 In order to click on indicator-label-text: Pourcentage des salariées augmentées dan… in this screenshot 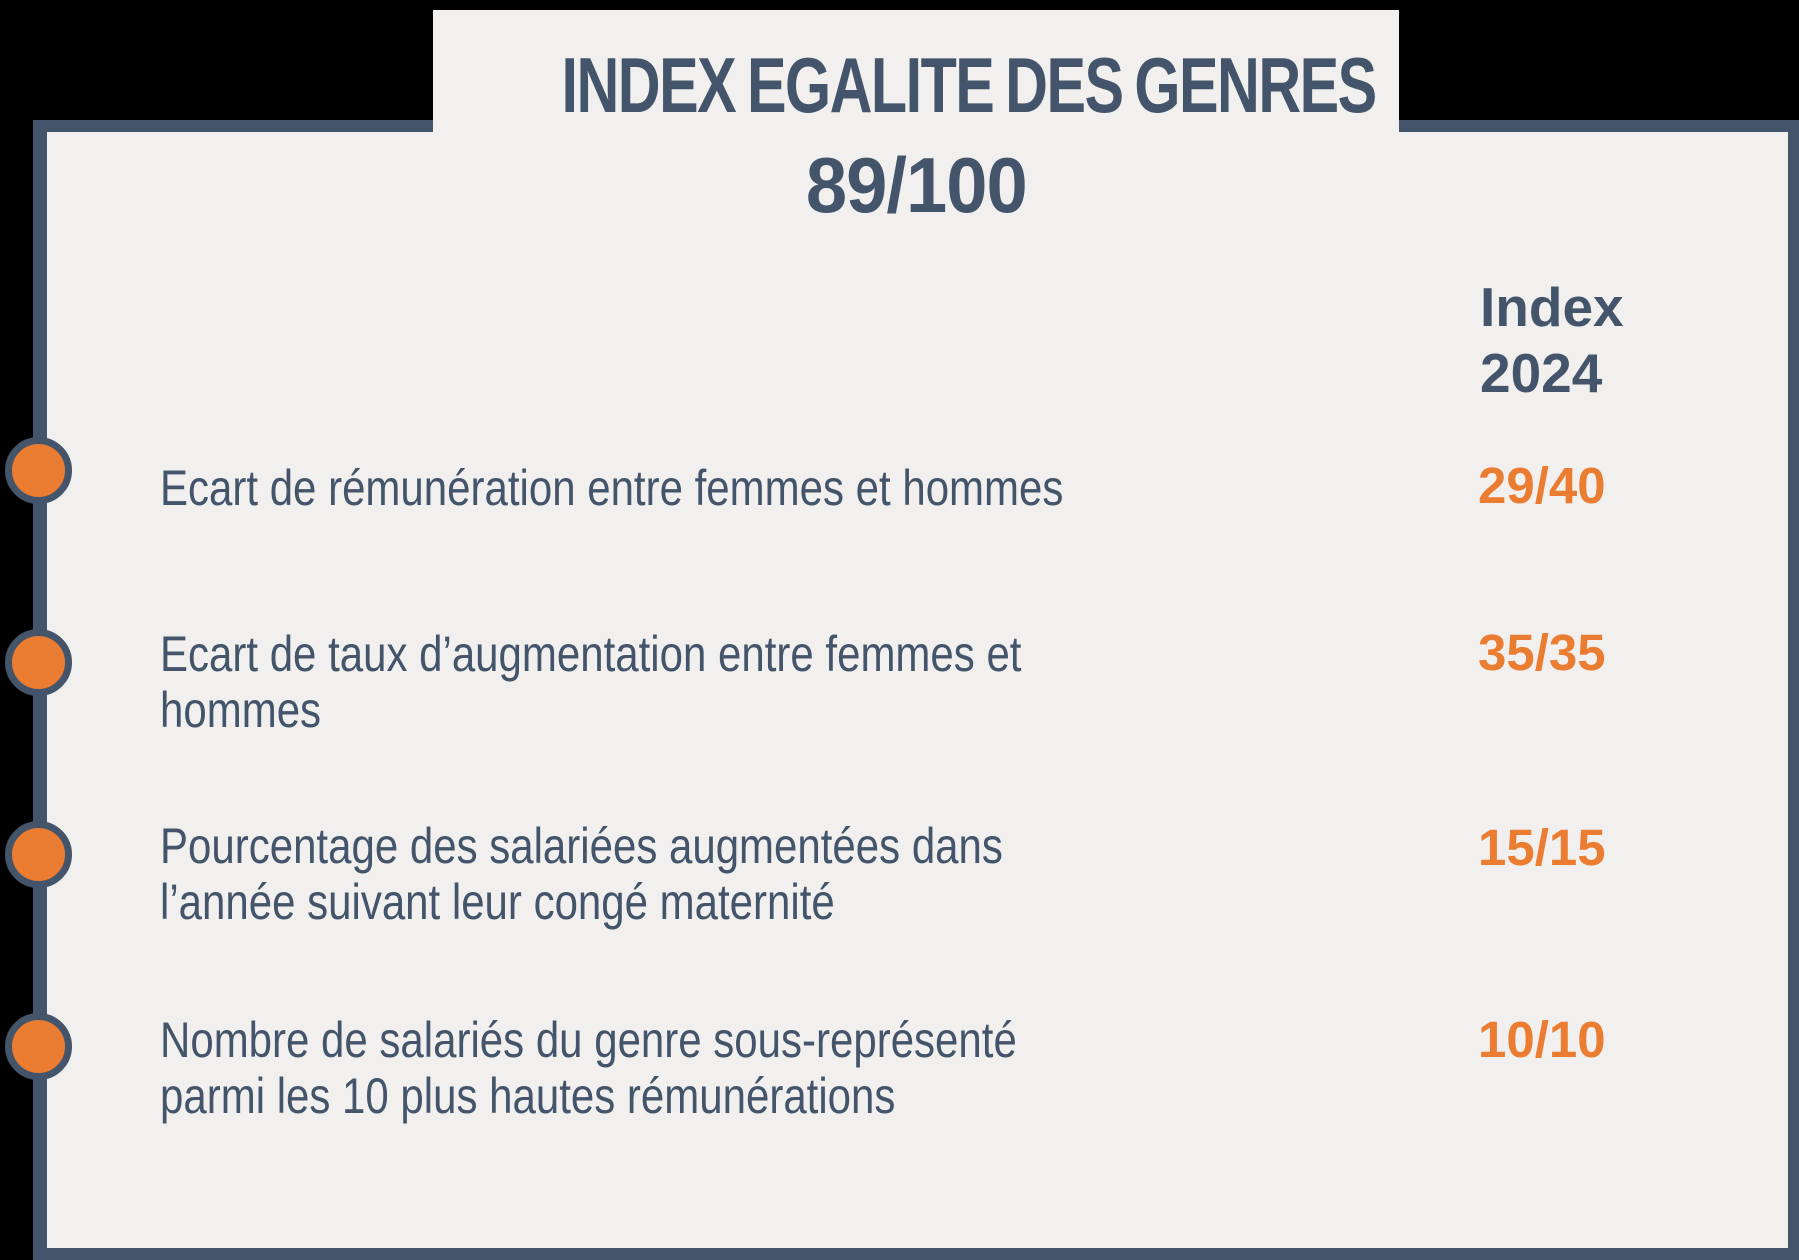, I will do `click(581, 874)`.